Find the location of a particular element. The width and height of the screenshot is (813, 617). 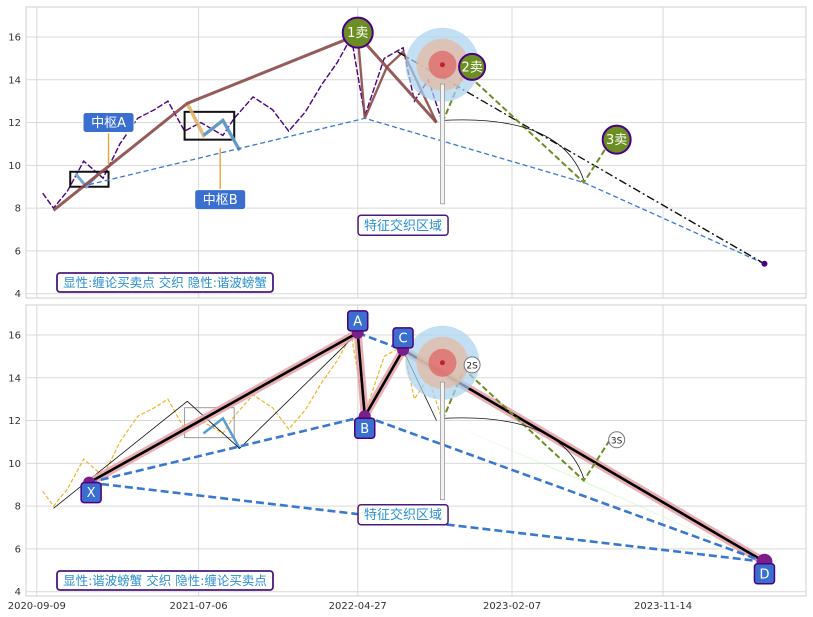

hub-a-box is located at coordinates (89, 179).